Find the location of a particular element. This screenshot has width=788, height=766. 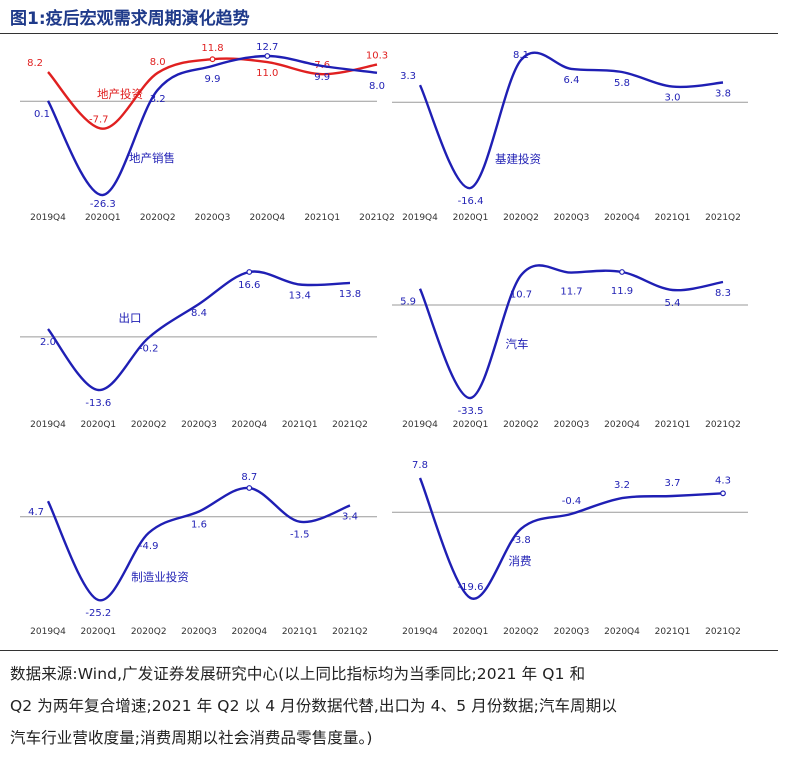

data-label: 11.8 is located at coordinates (212, 48).